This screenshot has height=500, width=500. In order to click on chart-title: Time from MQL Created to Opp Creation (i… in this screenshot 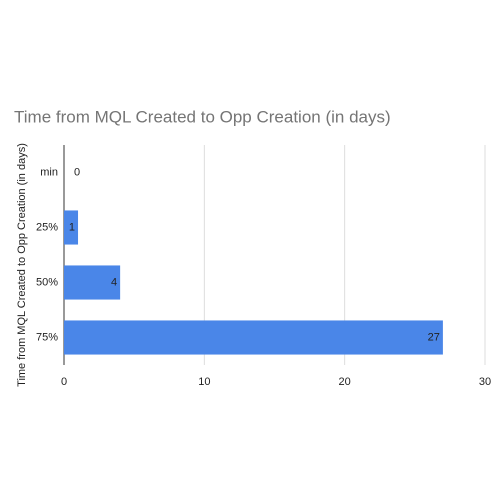, I will do `click(202, 116)`.